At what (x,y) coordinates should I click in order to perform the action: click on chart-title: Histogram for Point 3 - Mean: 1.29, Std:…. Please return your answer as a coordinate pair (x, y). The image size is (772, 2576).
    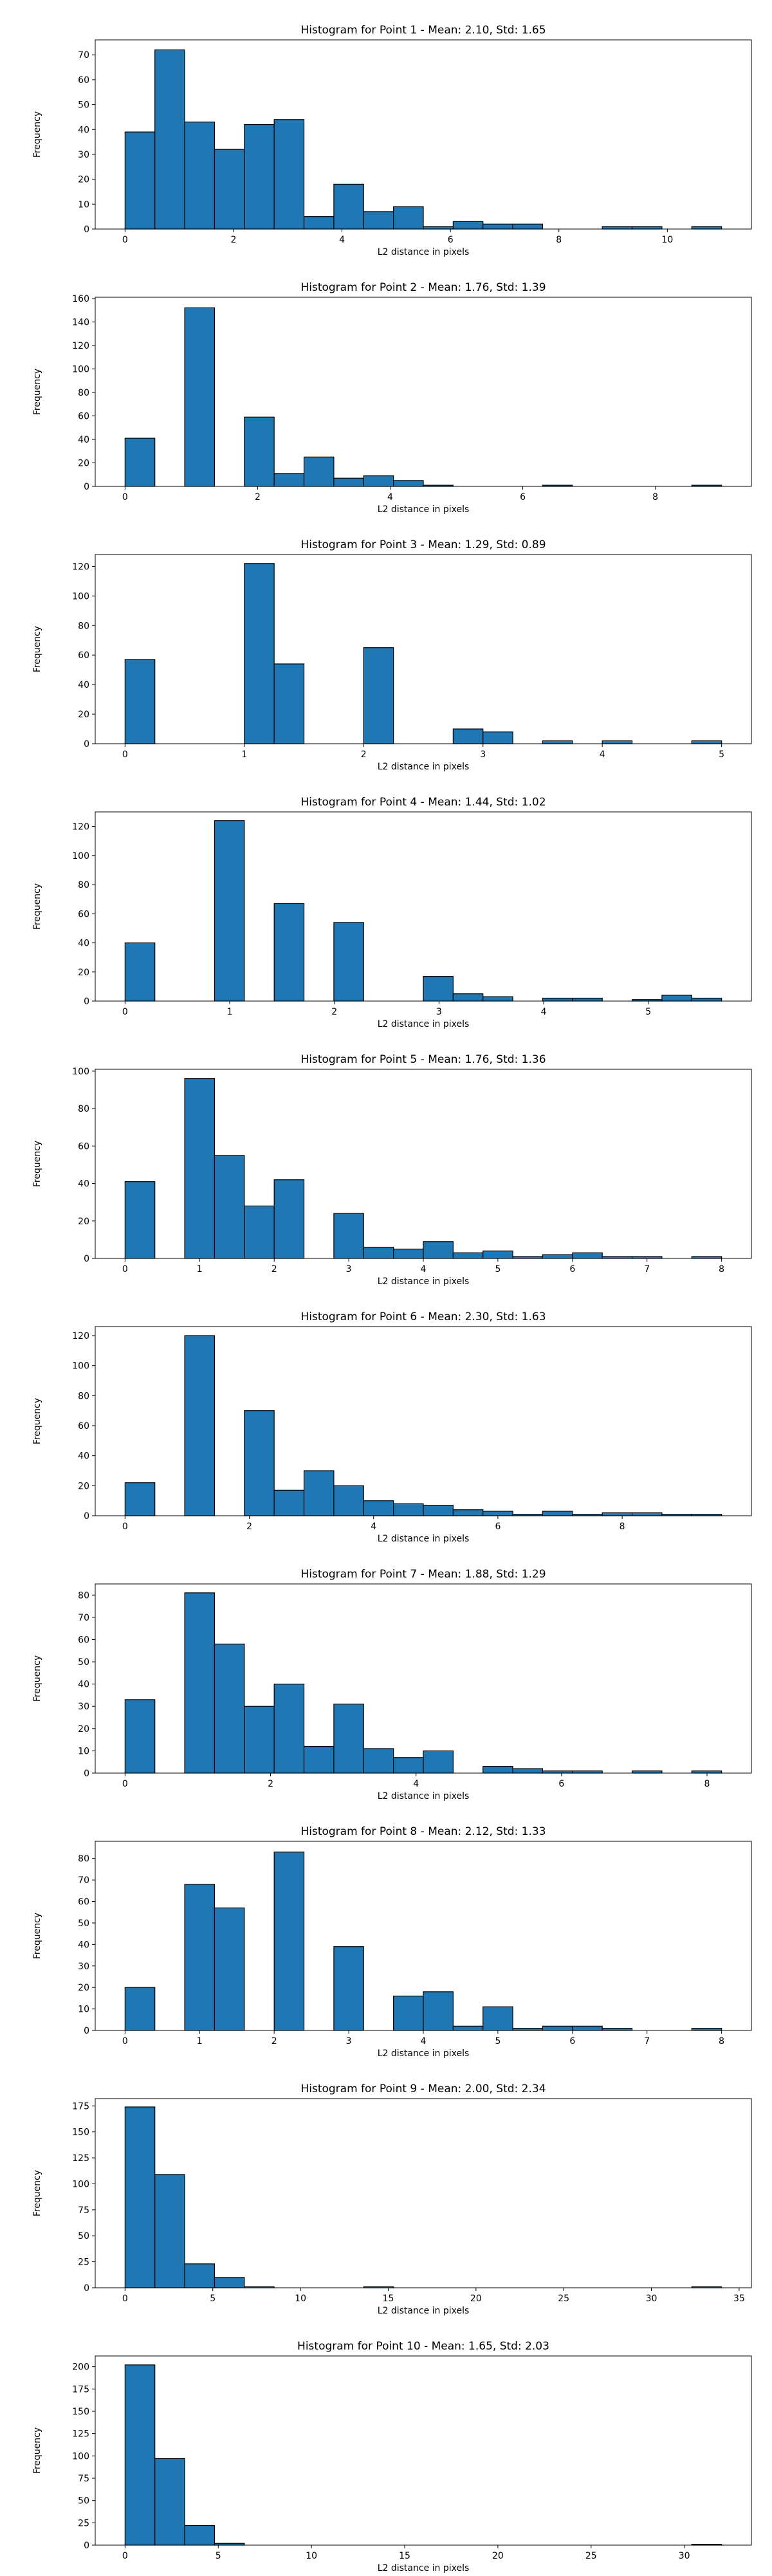
    Looking at the image, I should click on (423, 544).